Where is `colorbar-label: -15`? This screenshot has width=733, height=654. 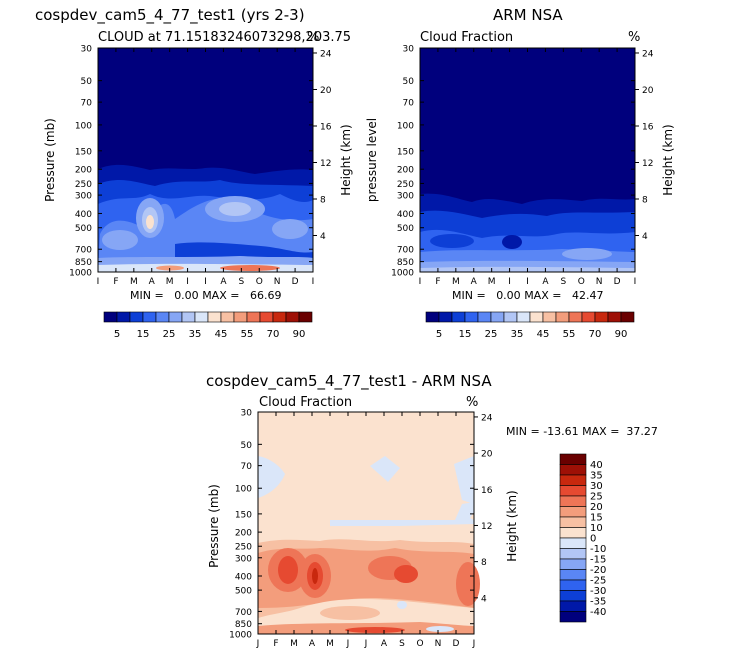 colorbar-label: -15 is located at coordinates (598, 560).